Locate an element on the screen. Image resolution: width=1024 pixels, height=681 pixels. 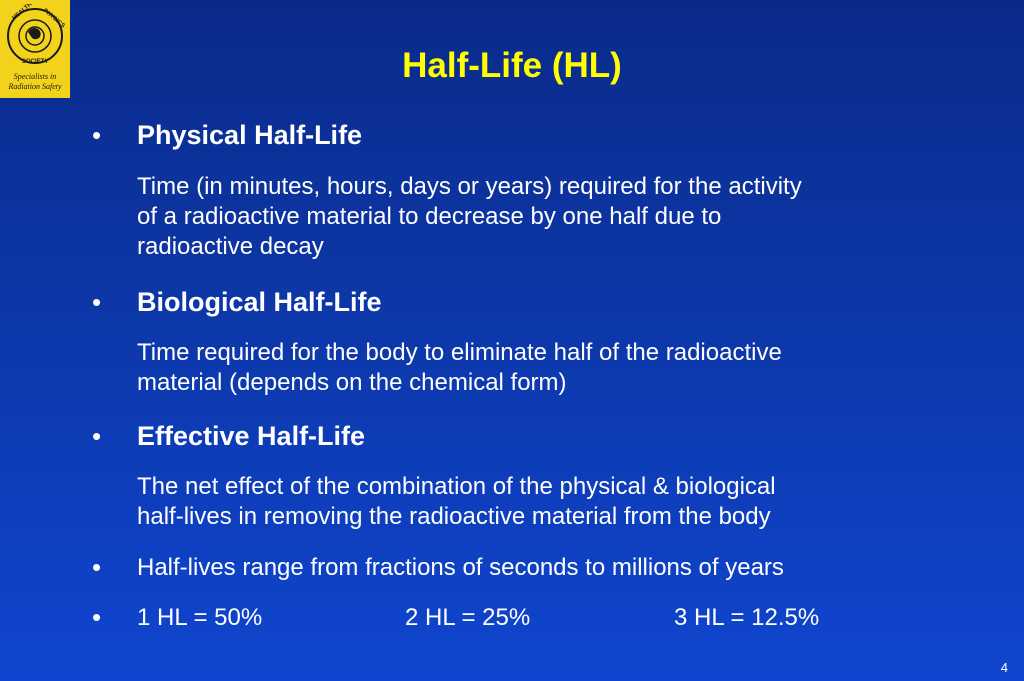
logo-tagline-line-1: Specialists in is located at coordinates (35, 76).